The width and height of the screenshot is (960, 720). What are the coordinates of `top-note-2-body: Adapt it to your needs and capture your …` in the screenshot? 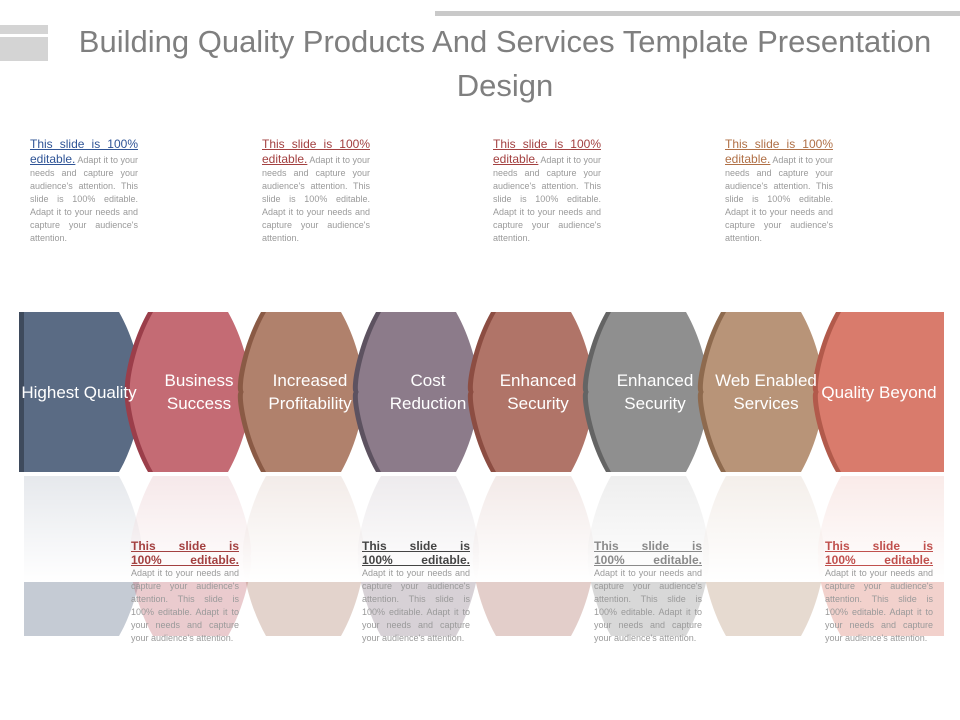 It's located at (316, 199).